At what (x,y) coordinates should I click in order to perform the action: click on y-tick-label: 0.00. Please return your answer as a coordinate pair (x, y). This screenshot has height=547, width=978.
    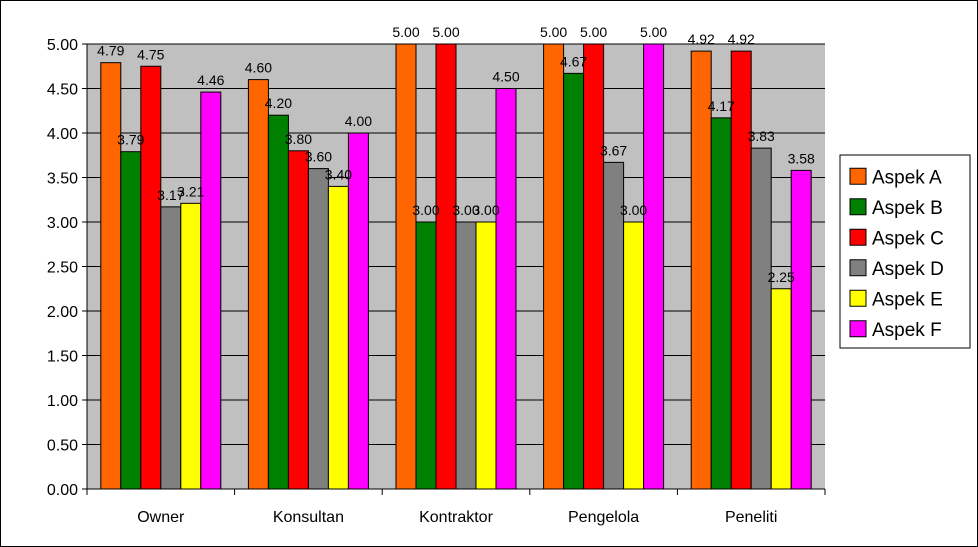
    Looking at the image, I should click on (62, 490).